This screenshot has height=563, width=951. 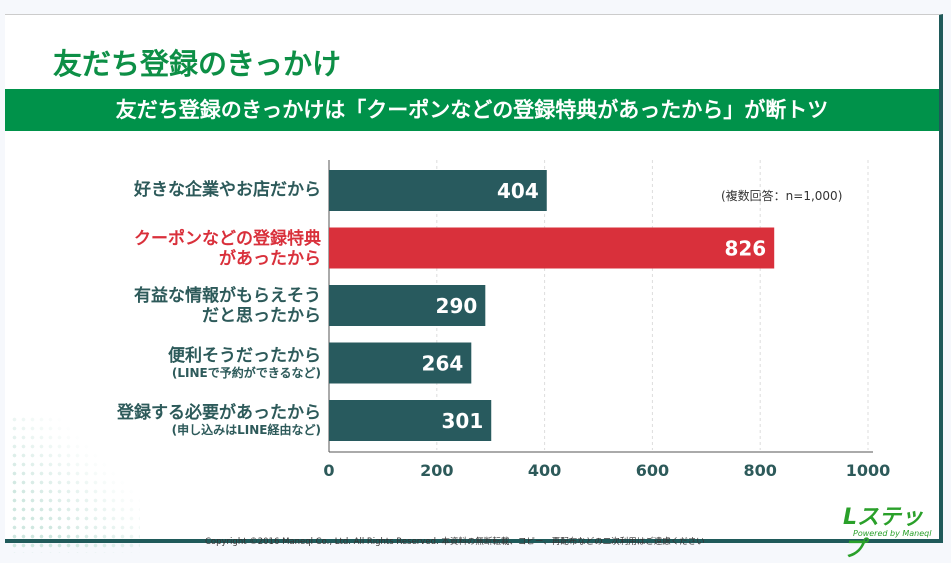 I want to click on sample-note: (複数回答：n=1,000), so click(x=782, y=196).